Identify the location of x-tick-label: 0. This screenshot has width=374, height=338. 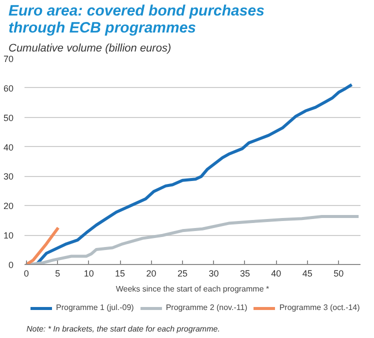
(26, 273).